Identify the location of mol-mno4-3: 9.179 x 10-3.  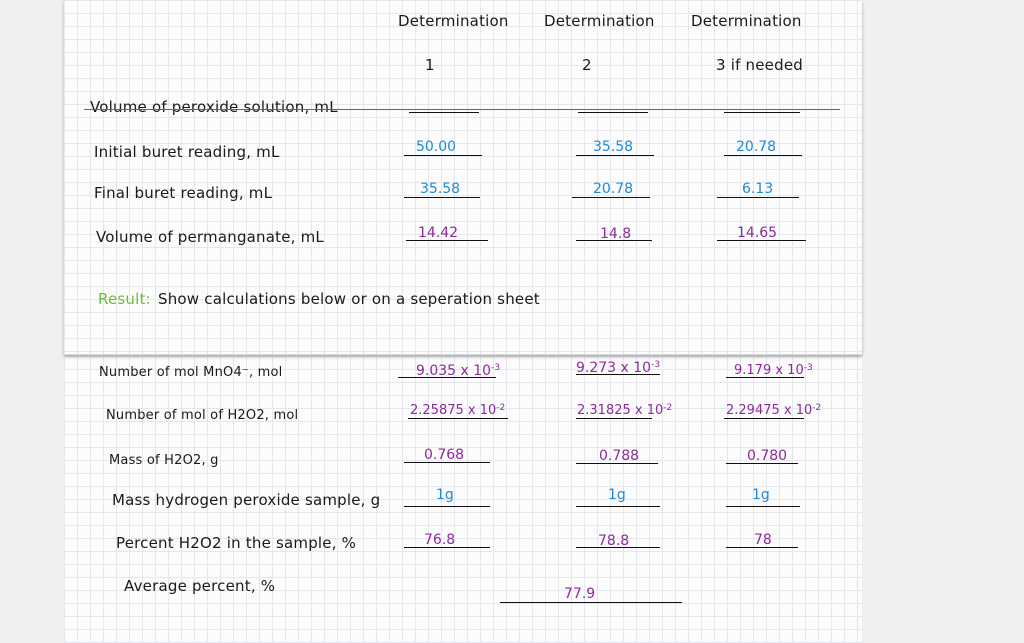
(773, 370).